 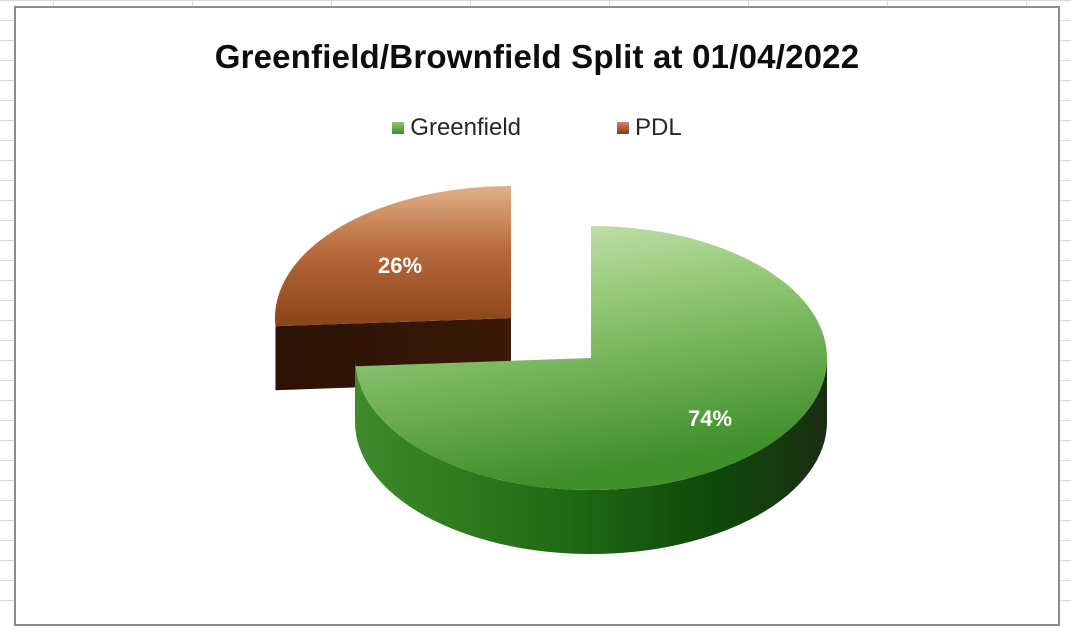 What do you see at coordinates (466, 127) in the screenshot?
I see `legend-label-greenfield: Greenfield` at bounding box center [466, 127].